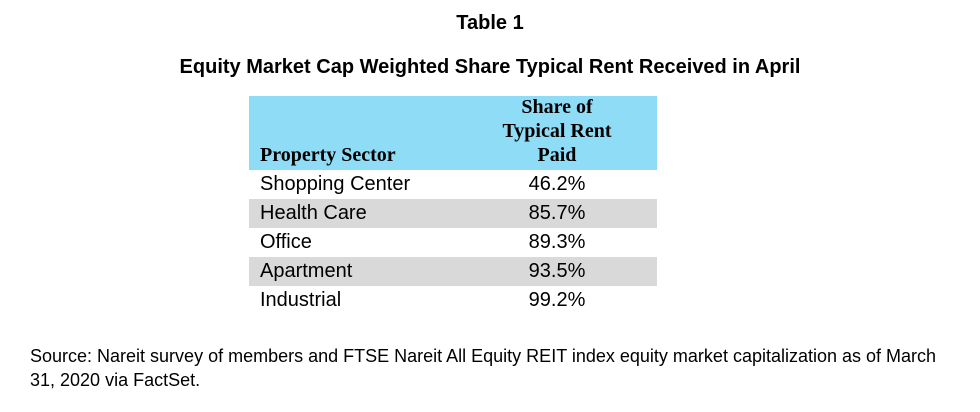  Describe the element at coordinates (306, 271) in the screenshot. I see `sector-cell: Apartment` at that location.